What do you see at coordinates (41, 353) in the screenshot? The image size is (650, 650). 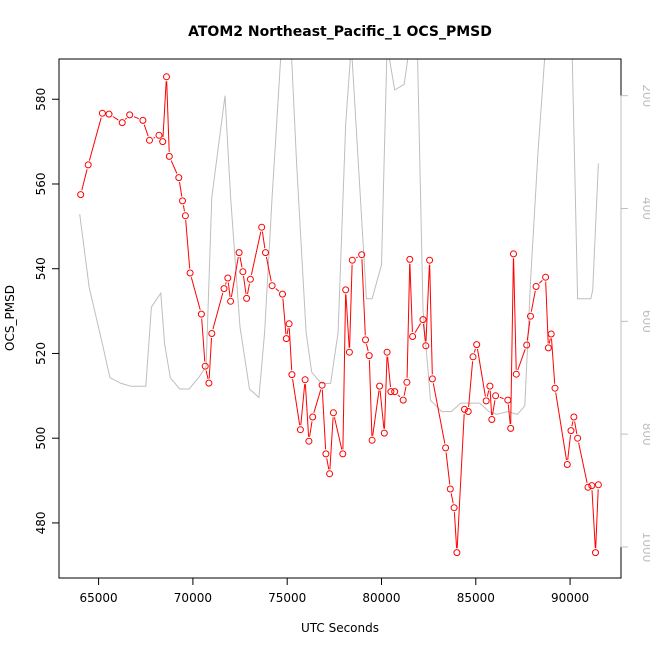 I see `y-tick-label: 520` at bounding box center [41, 353].